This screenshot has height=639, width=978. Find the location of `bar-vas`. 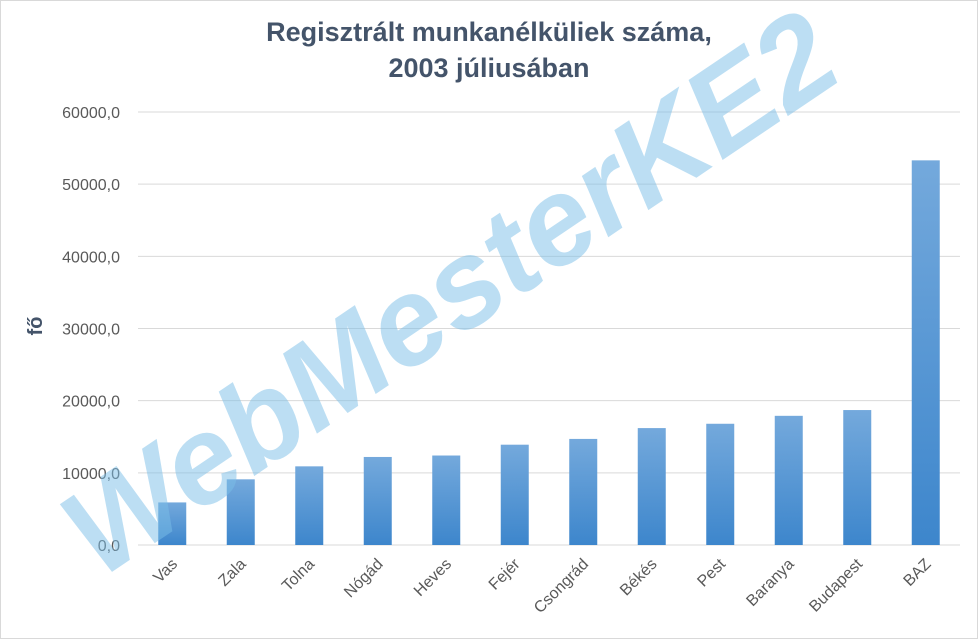

bar-vas is located at coordinates (172, 523).